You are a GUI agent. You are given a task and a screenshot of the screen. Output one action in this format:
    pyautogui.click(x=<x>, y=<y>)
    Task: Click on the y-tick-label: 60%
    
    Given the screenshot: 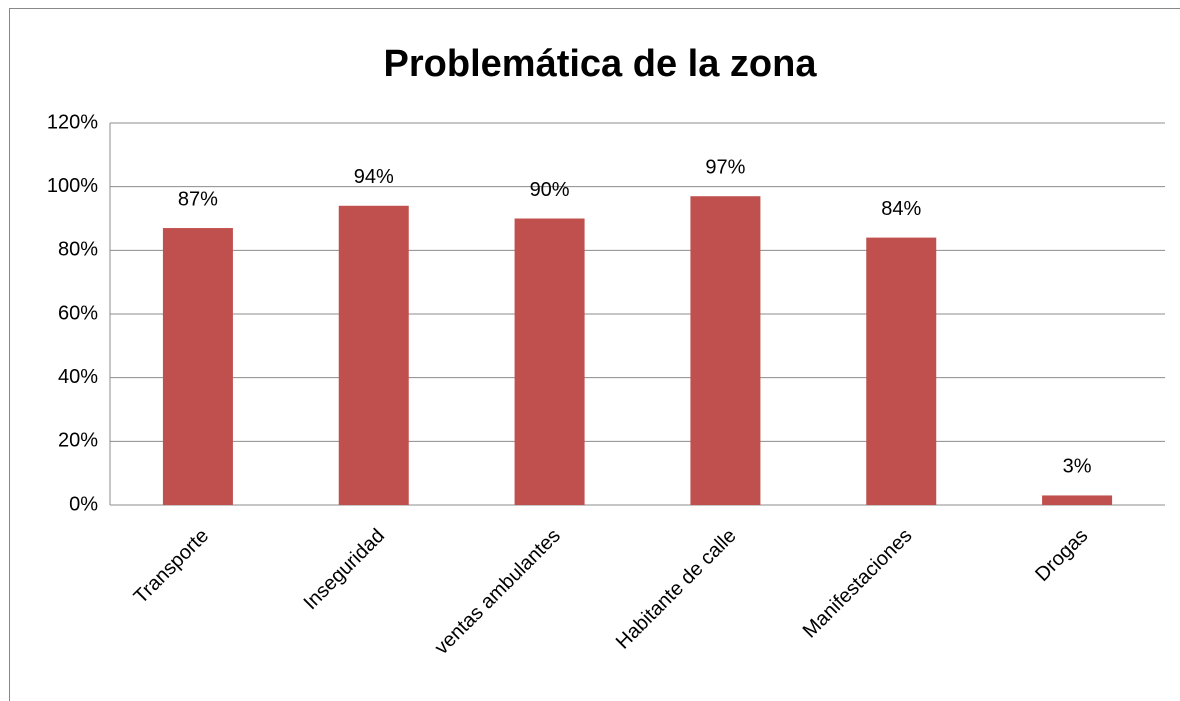 What is the action you would take?
    pyautogui.click(x=78, y=313)
    